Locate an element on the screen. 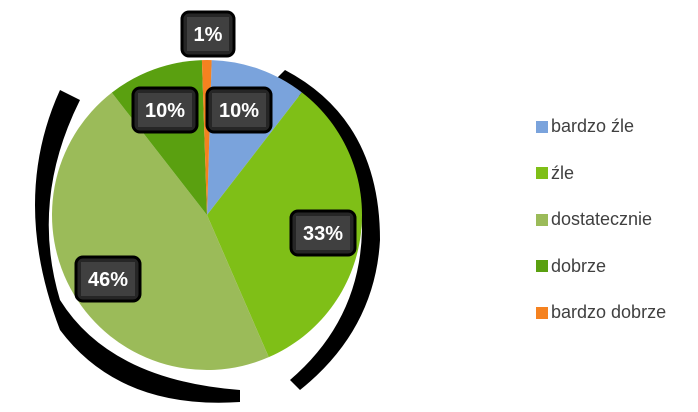  data-label-text: 1% is located at coordinates (208, 35).